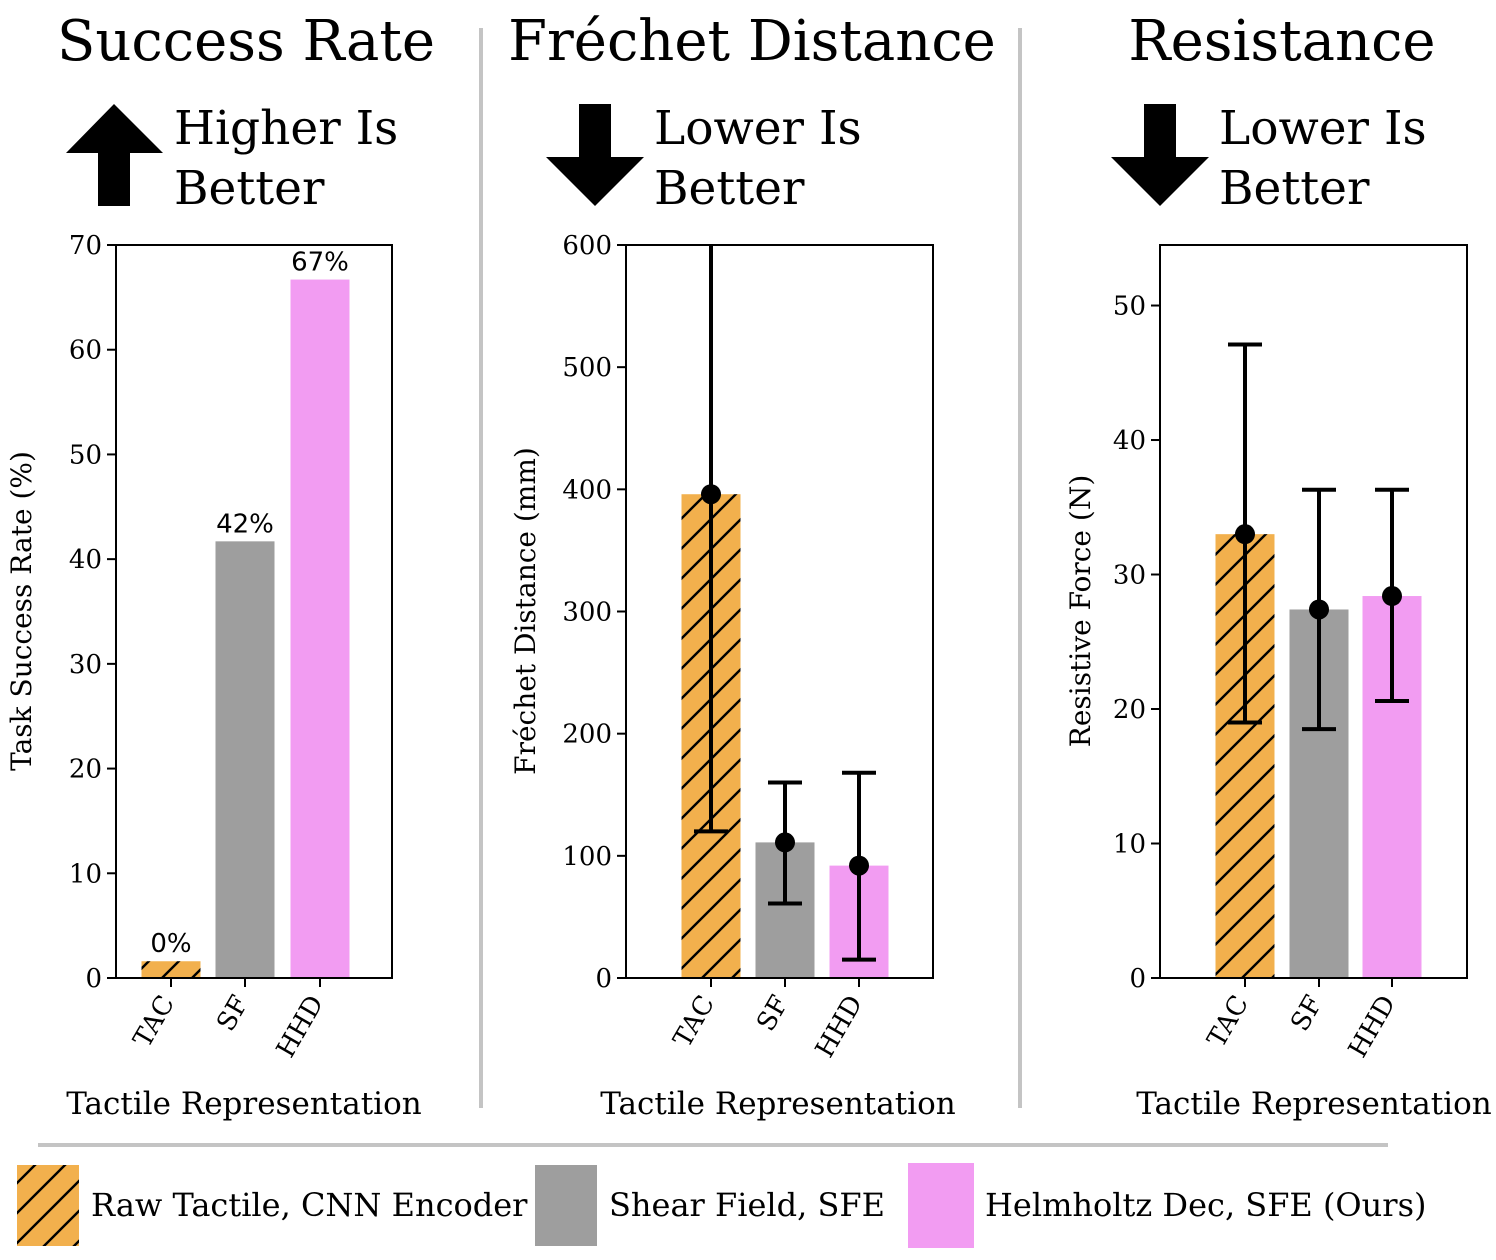 This screenshot has height=1260, width=1496. What do you see at coordinates (320, 628) in the screenshot?
I see `bar-hhd` at bounding box center [320, 628].